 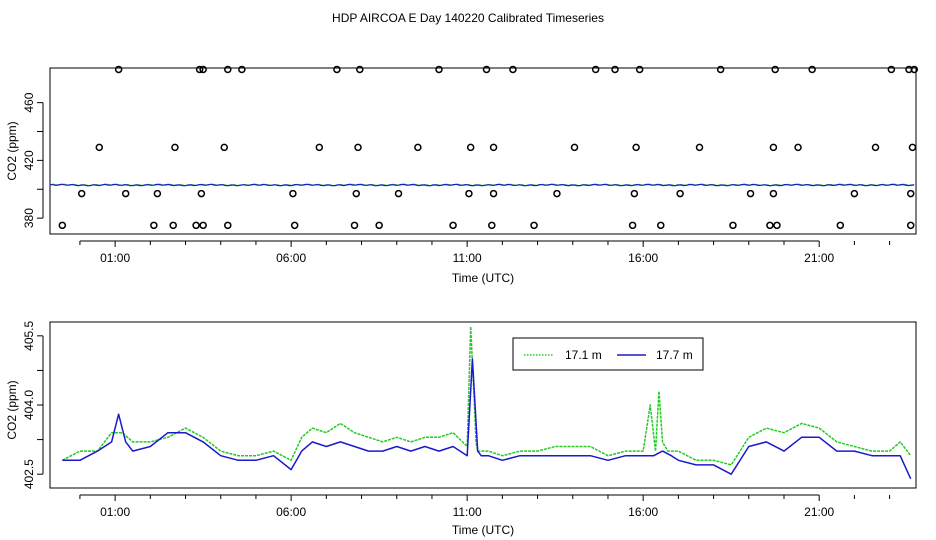 I want to click on top-y-axis: 380 420 460, so click(x=33, y=160).